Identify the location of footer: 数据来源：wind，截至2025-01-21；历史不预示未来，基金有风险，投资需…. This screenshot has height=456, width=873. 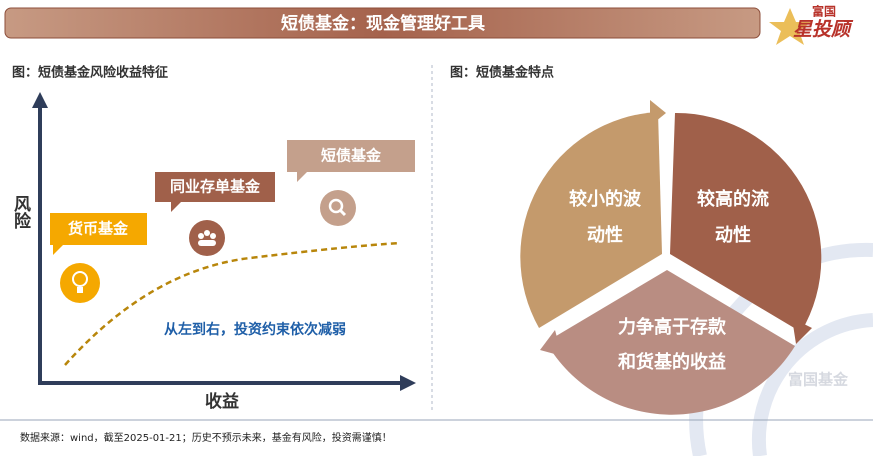
(206, 437).